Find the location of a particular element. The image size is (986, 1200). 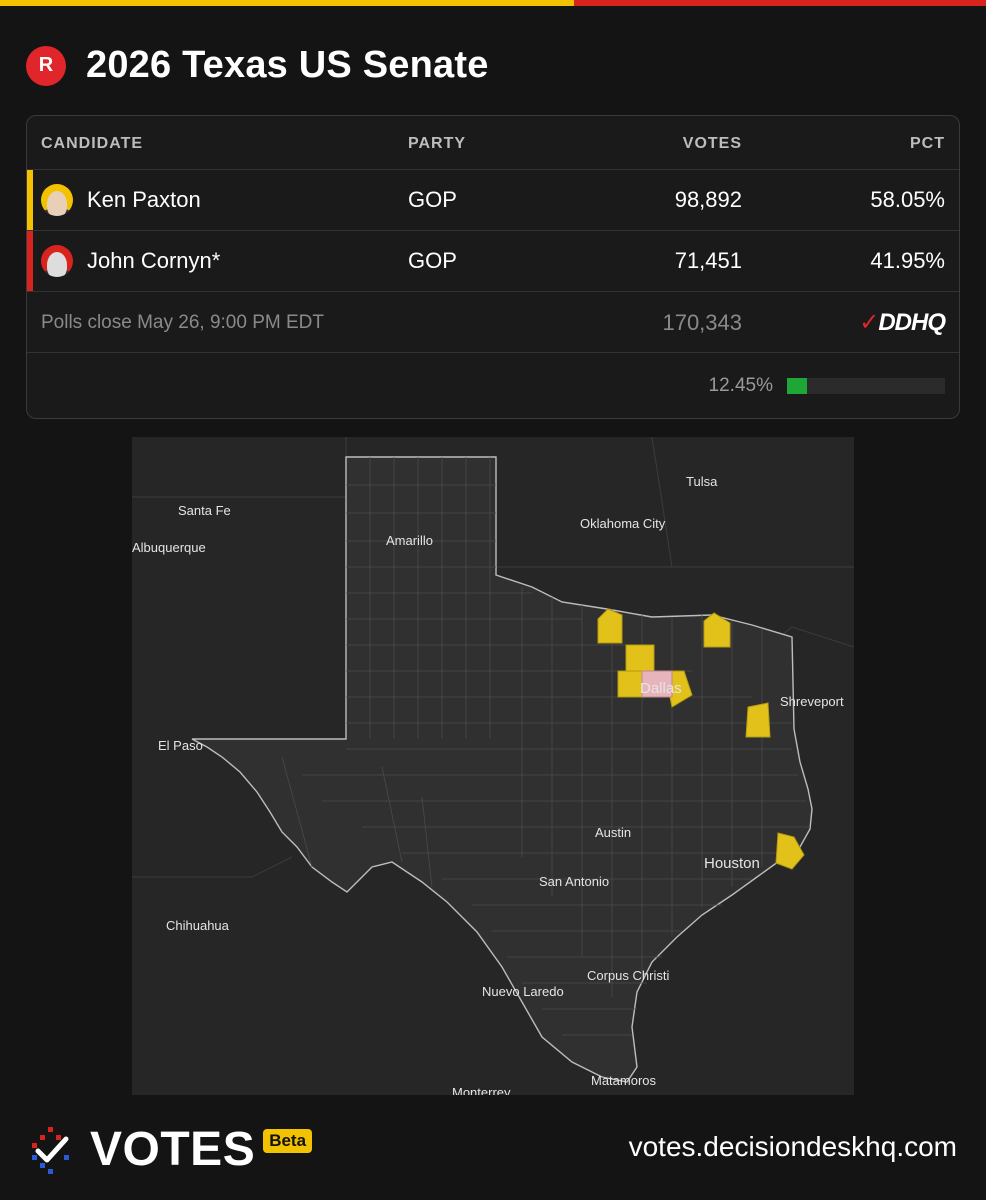

cornyn-county is located at coordinates (657, 684).